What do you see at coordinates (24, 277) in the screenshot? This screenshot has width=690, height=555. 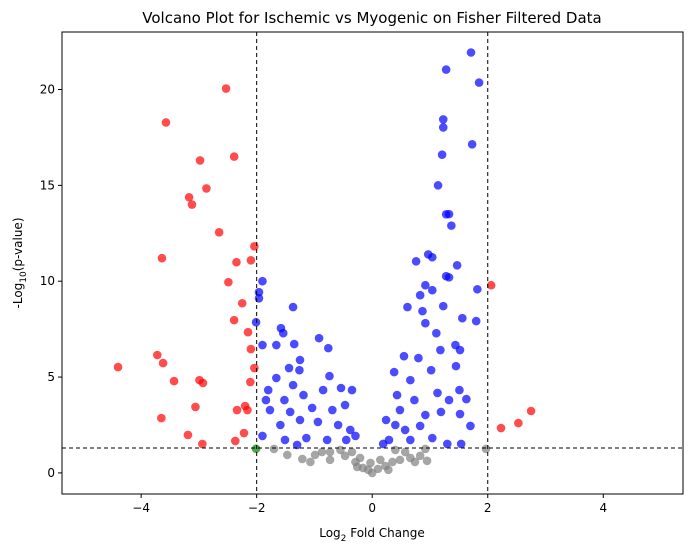 I see `y-label-sub: 10` at bounding box center [24, 277].